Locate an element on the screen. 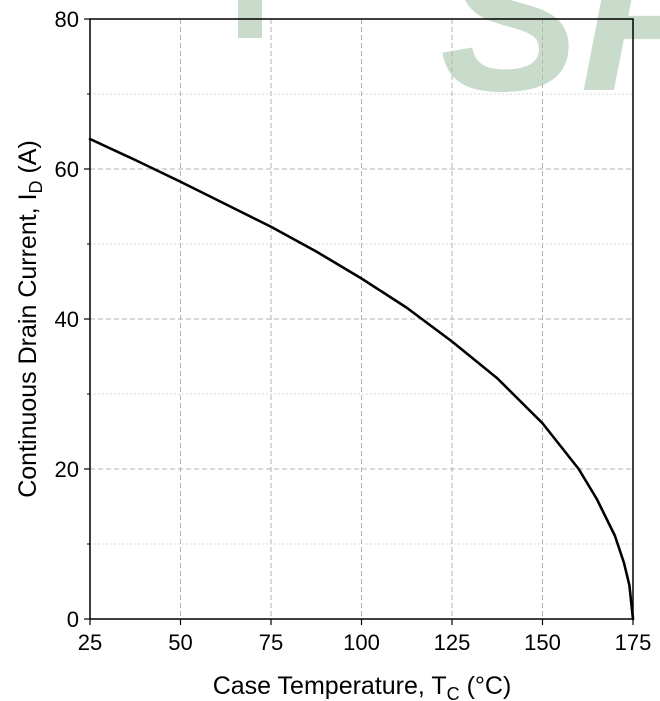 Image resolution: width=660 pixels, height=701 pixels. y-axis: 0 20 40 60 80 is located at coordinates (72, 319).